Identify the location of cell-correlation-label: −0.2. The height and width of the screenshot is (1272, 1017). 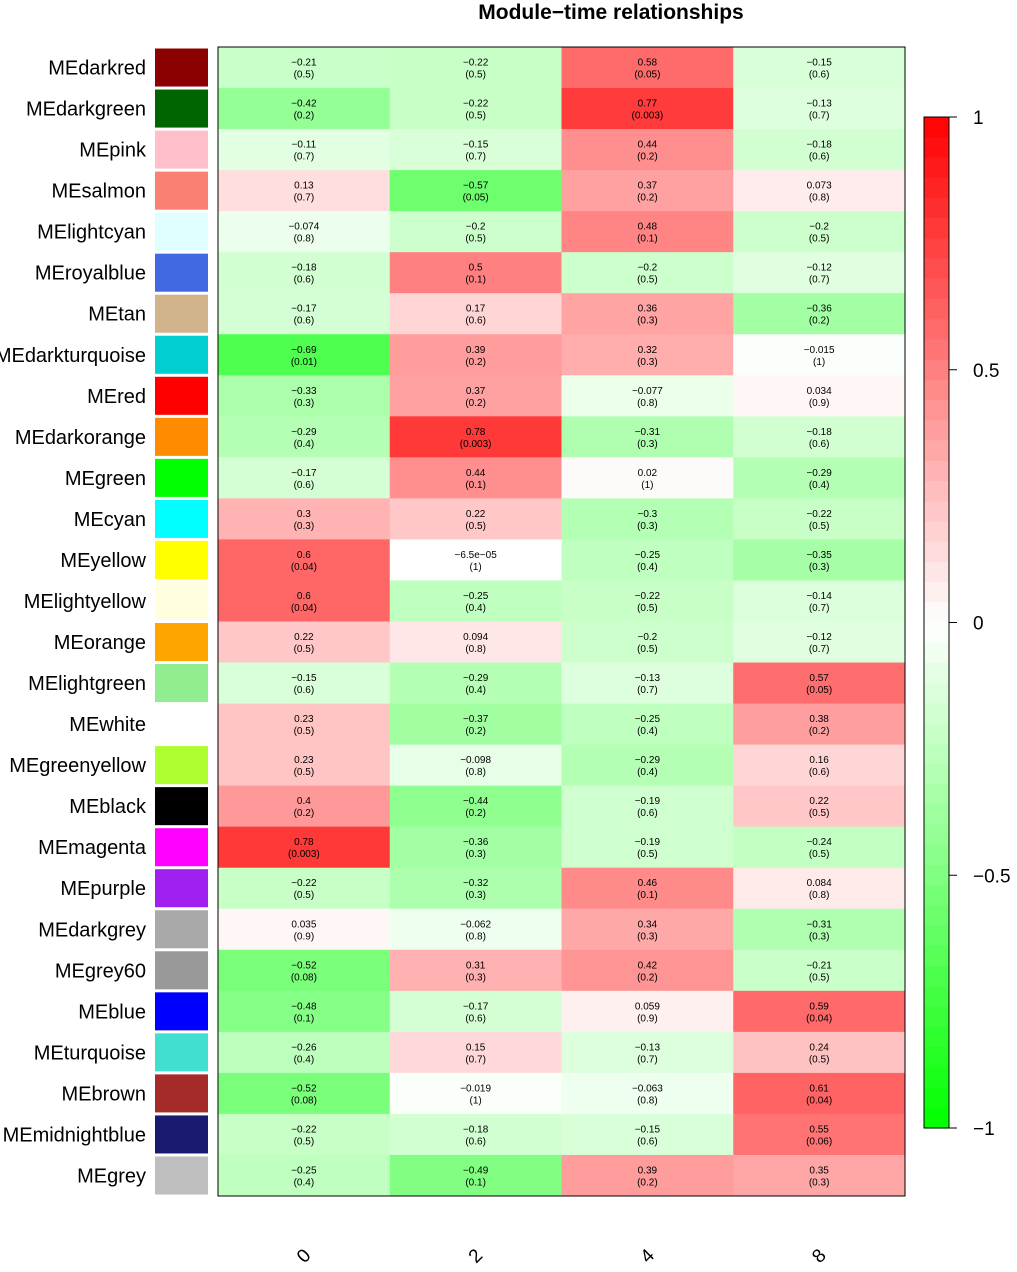
(476, 227).